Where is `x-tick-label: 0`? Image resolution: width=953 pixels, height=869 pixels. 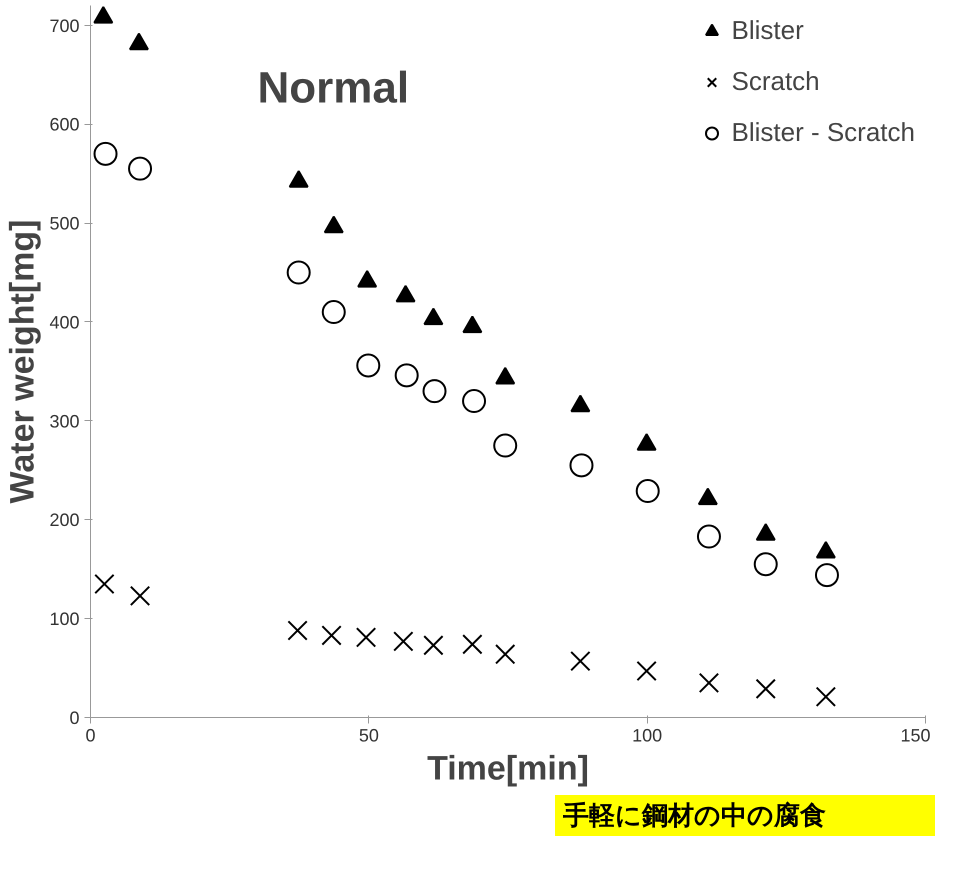 x-tick-label: 0 is located at coordinates (90, 736).